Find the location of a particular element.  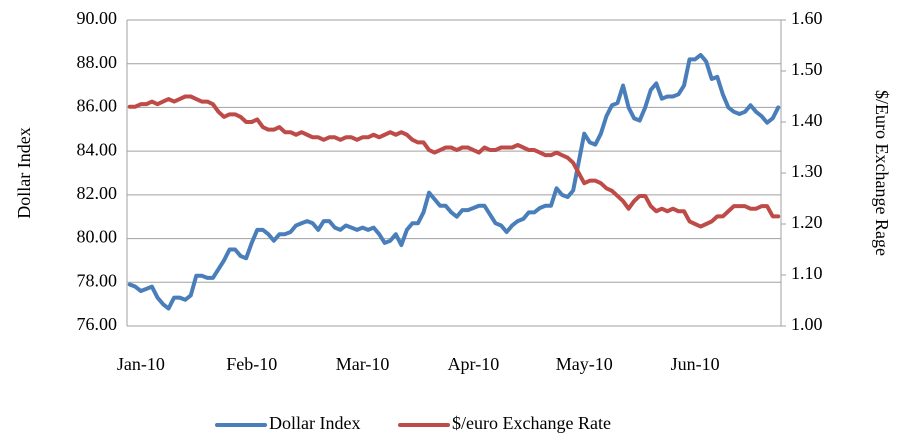

x-tick-label: Jan-10 is located at coordinates (141, 364).